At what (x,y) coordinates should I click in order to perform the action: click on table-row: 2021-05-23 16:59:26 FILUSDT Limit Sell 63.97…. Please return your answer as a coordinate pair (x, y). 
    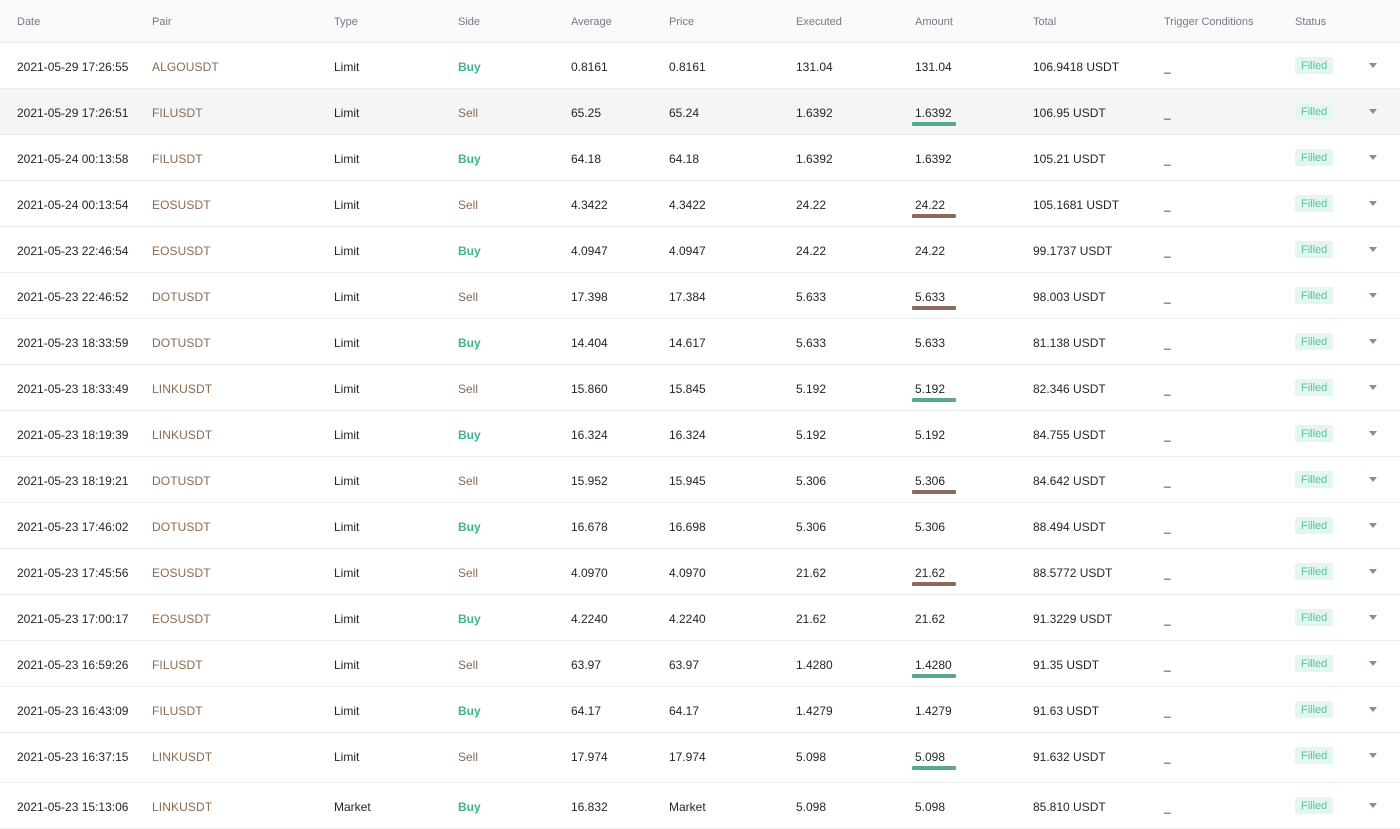
    Looking at the image, I should click on (700, 664).